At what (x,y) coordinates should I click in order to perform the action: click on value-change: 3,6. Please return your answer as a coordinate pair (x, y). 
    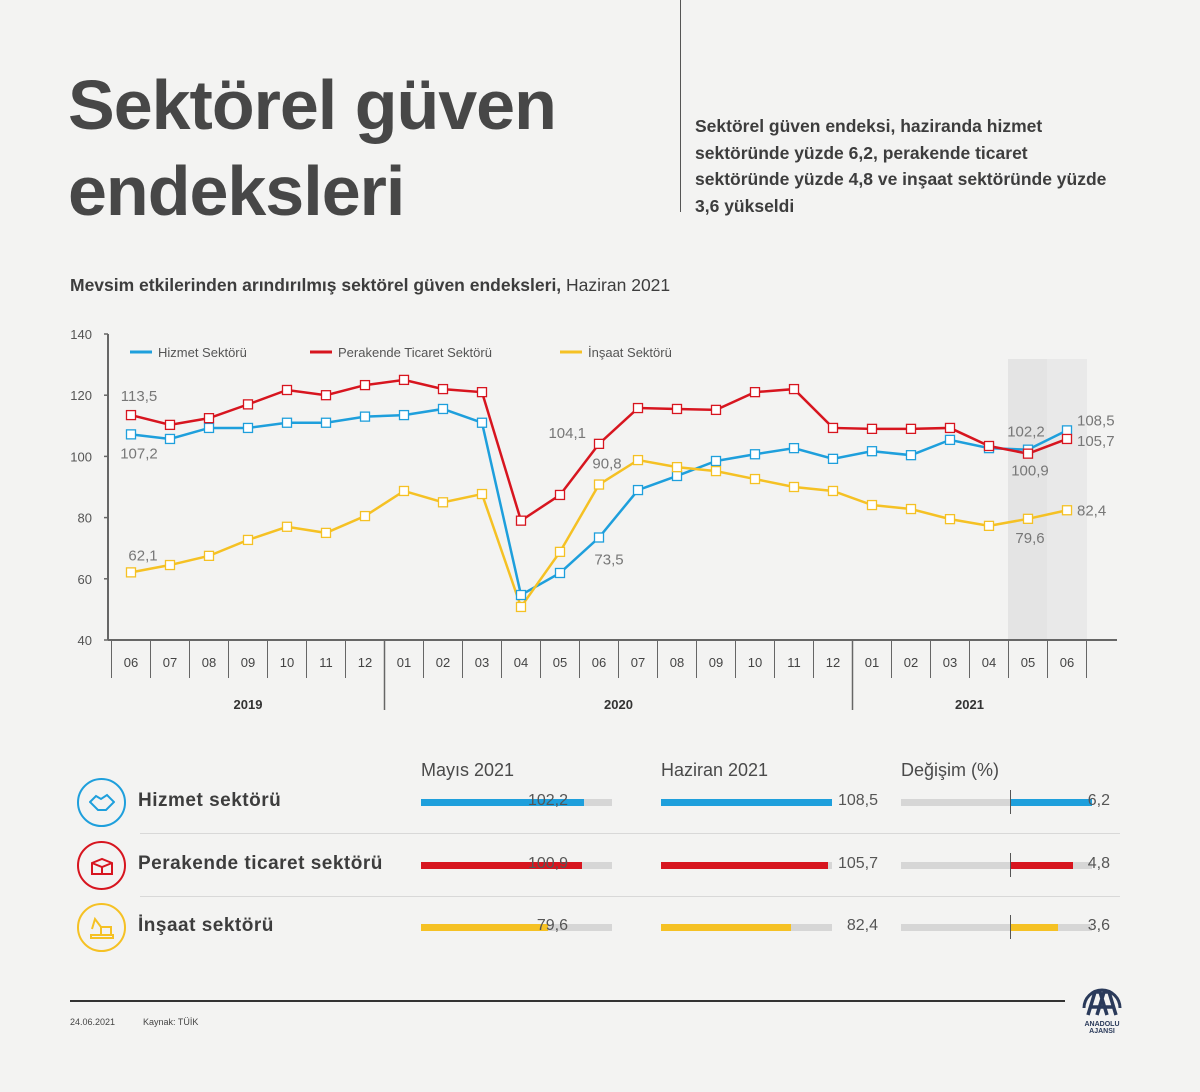
    Looking at the image, I should click on (1098, 925).